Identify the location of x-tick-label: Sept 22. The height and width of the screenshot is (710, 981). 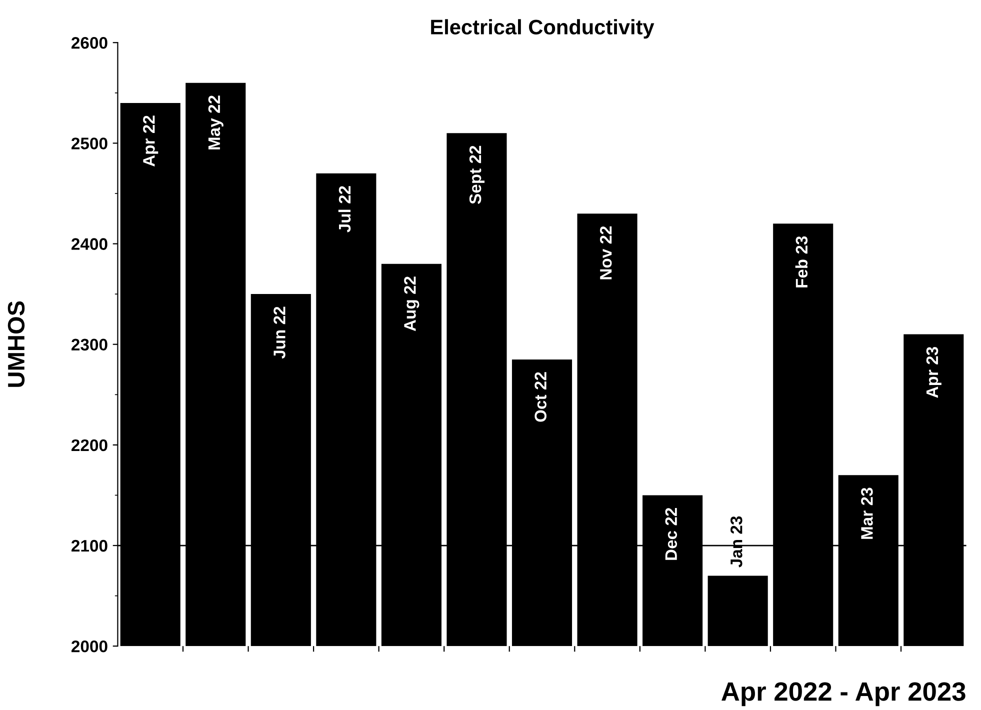
(476, 175).